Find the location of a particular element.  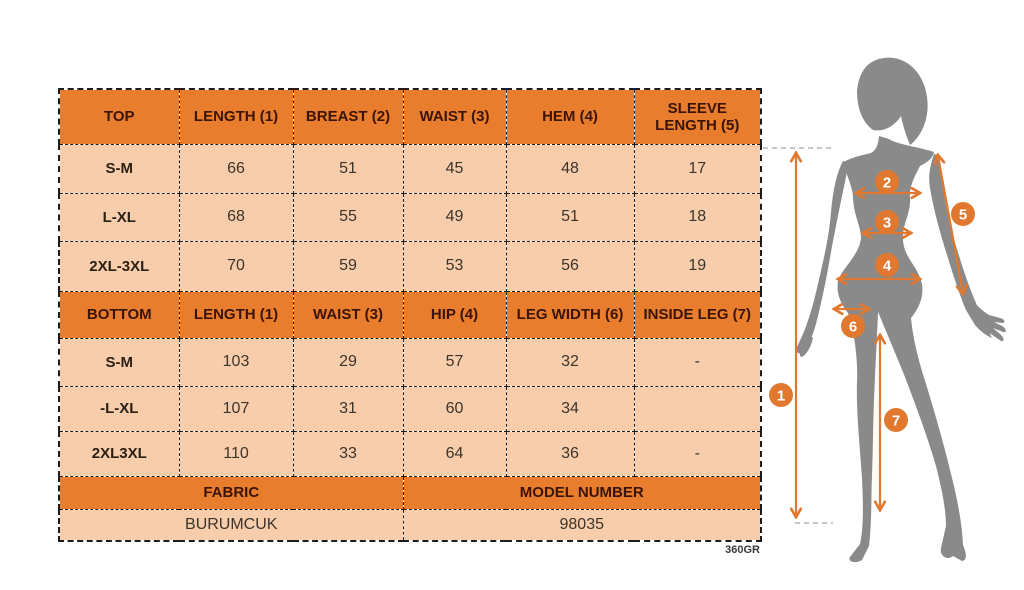

value-cell: 49 is located at coordinates (454, 217).